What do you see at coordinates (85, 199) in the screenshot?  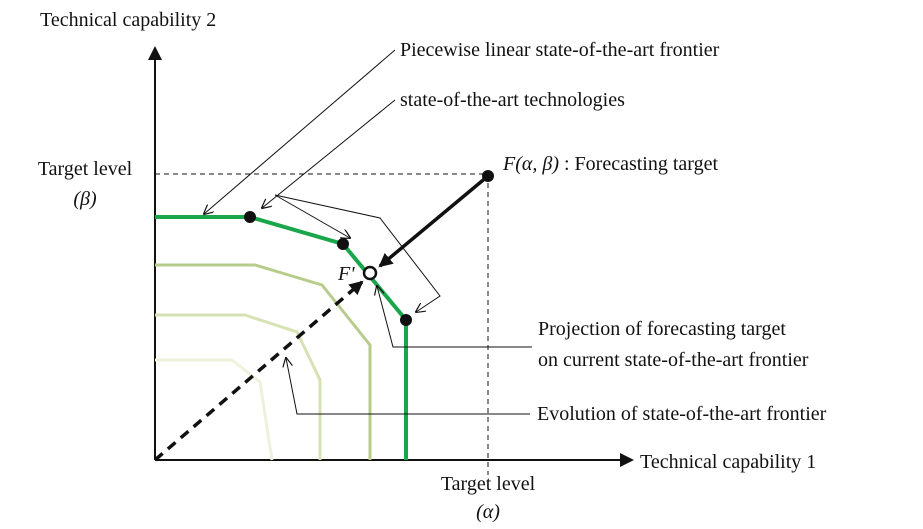 I see `y-target-symbol: (β)` at bounding box center [85, 199].